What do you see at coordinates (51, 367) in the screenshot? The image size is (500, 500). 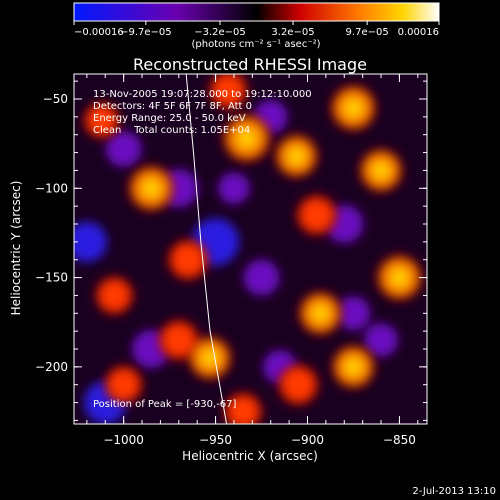 I see `y-tick-label: −200` at bounding box center [51, 367].